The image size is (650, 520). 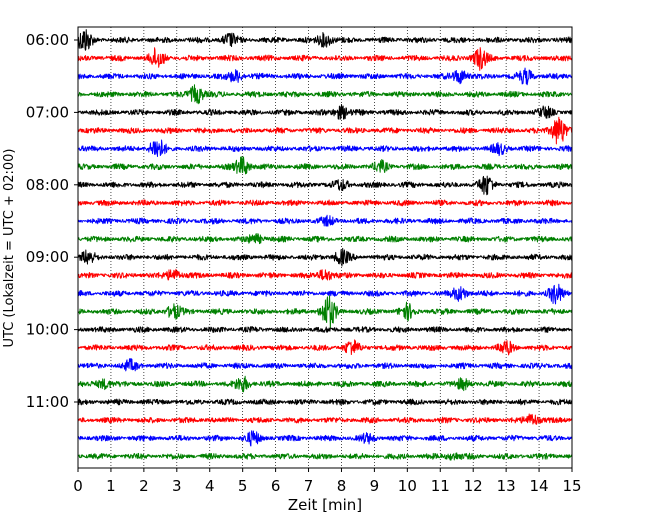 What do you see at coordinates (243, 486) in the screenshot?
I see `x-tick-label: 5` at bounding box center [243, 486].